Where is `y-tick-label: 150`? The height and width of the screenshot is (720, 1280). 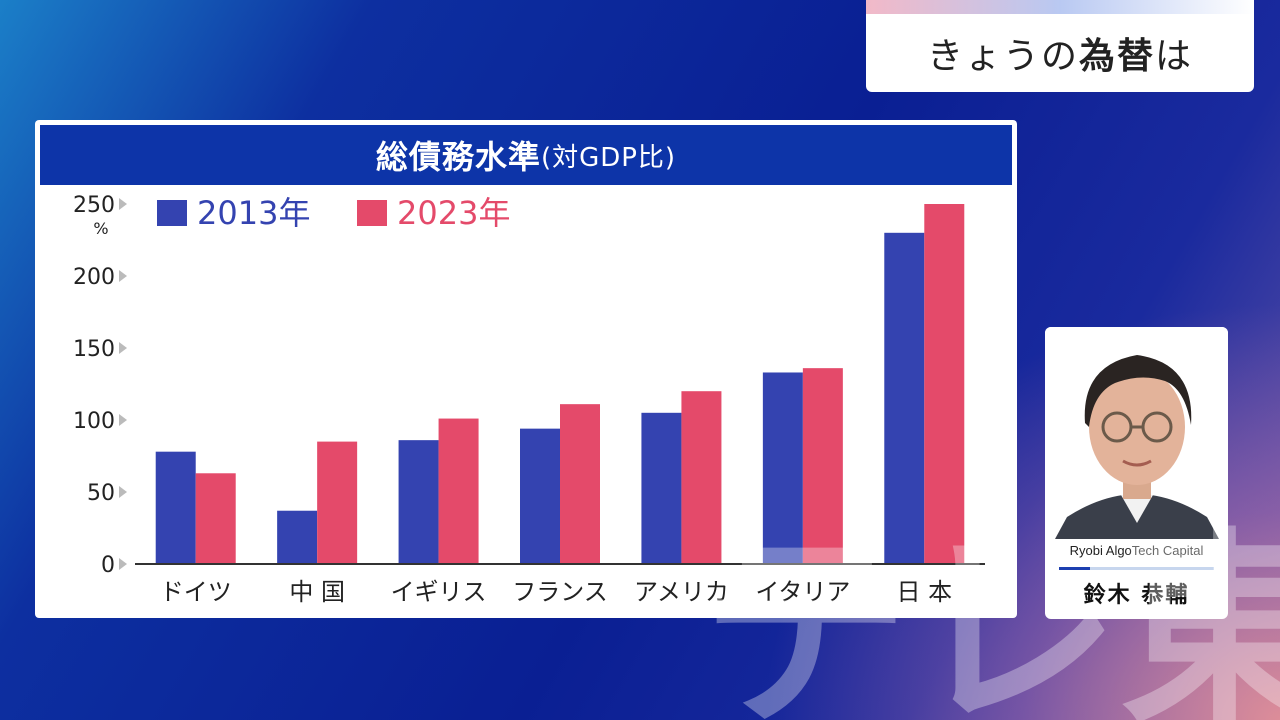 y-tick-label: 150 is located at coordinates (94, 349).